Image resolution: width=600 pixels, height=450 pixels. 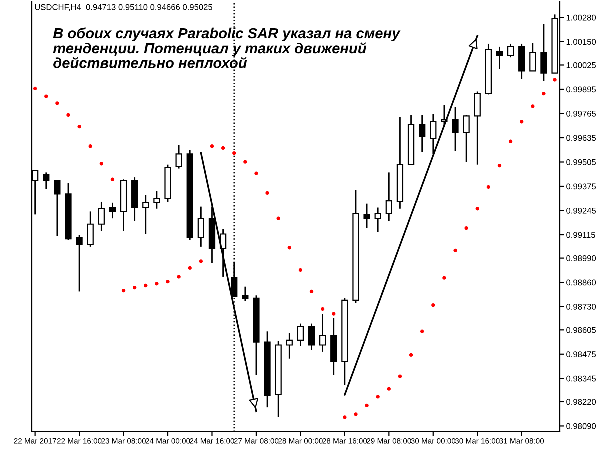 What do you see at coordinates (581, 113) in the screenshot?
I see `y-tick-label: 0.99765` at bounding box center [581, 113].